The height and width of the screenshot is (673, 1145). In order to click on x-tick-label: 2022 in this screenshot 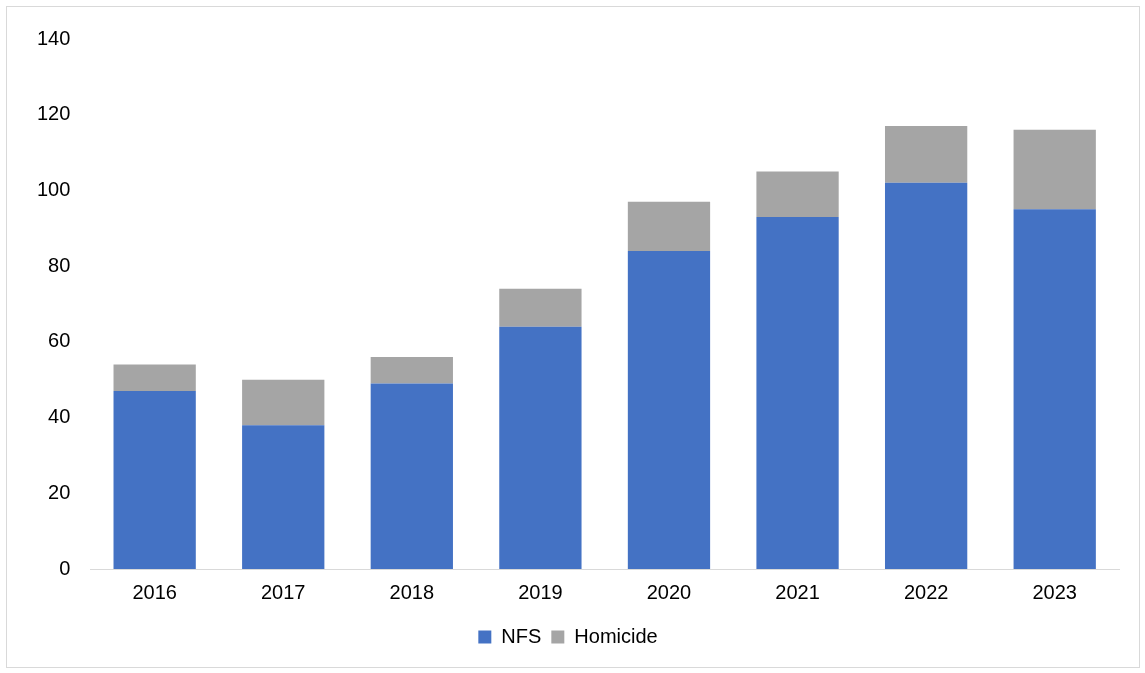, I will do `click(926, 591)`.